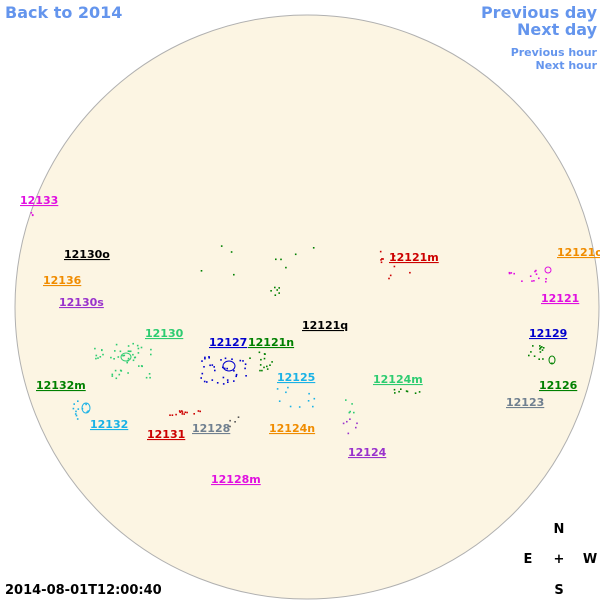 The height and width of the screenshot is (600, 600). What do you see at coordinates (228, 342) in the screenshot?
I see `region-link: 12127` at bounding box center [228, 342].